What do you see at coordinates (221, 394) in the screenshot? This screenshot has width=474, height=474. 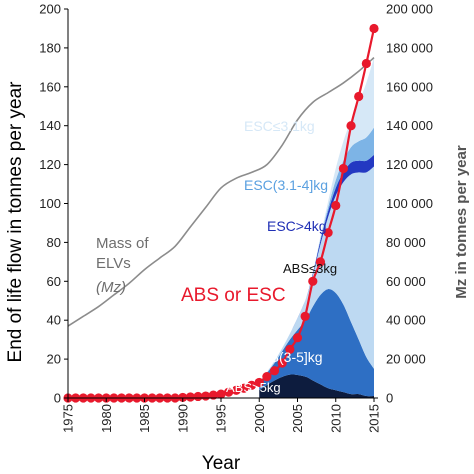 I see `abs-or-esc-point-1995` at bounding box center [221, 394].